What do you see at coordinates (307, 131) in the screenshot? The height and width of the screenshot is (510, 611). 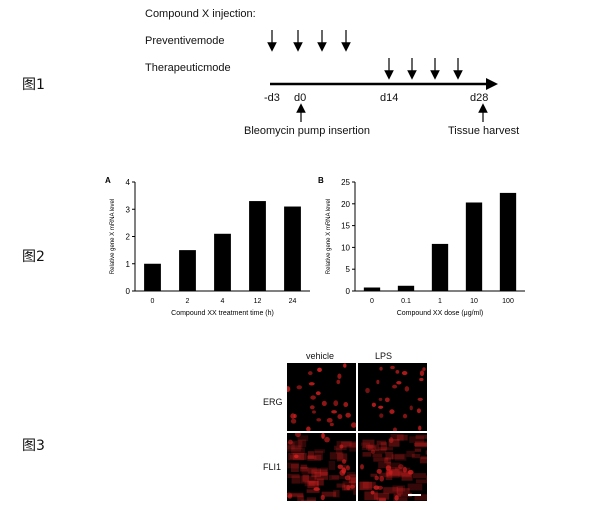 I see `bleomycin-label: Bleomycin pump insertion` at bounding box center [307, 131].